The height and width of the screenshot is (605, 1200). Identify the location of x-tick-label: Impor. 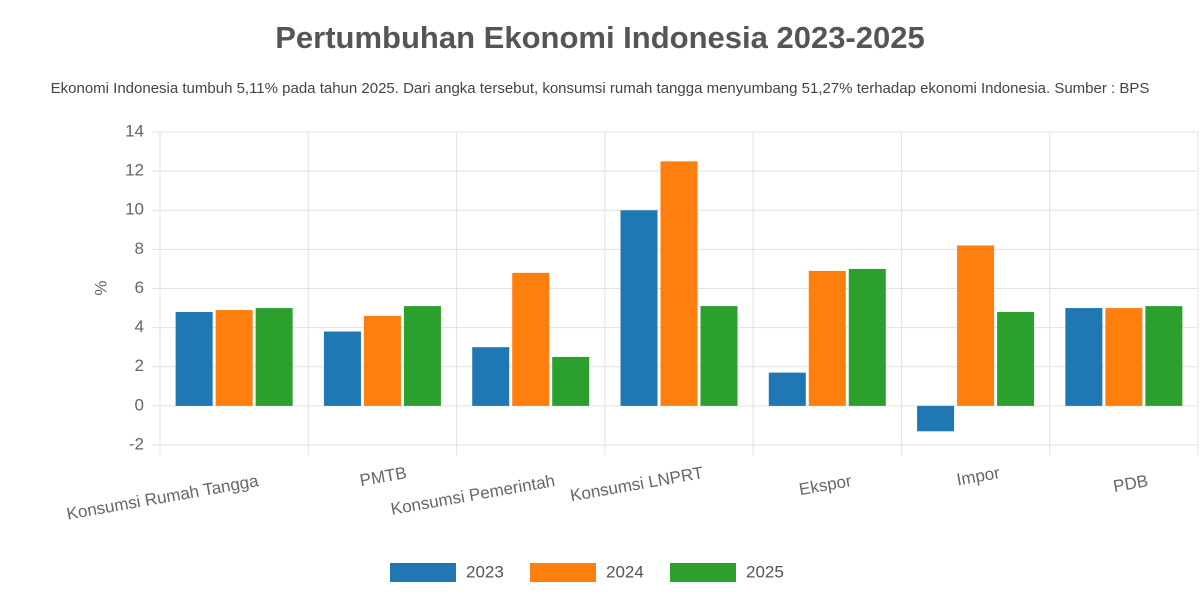
(978, 476).